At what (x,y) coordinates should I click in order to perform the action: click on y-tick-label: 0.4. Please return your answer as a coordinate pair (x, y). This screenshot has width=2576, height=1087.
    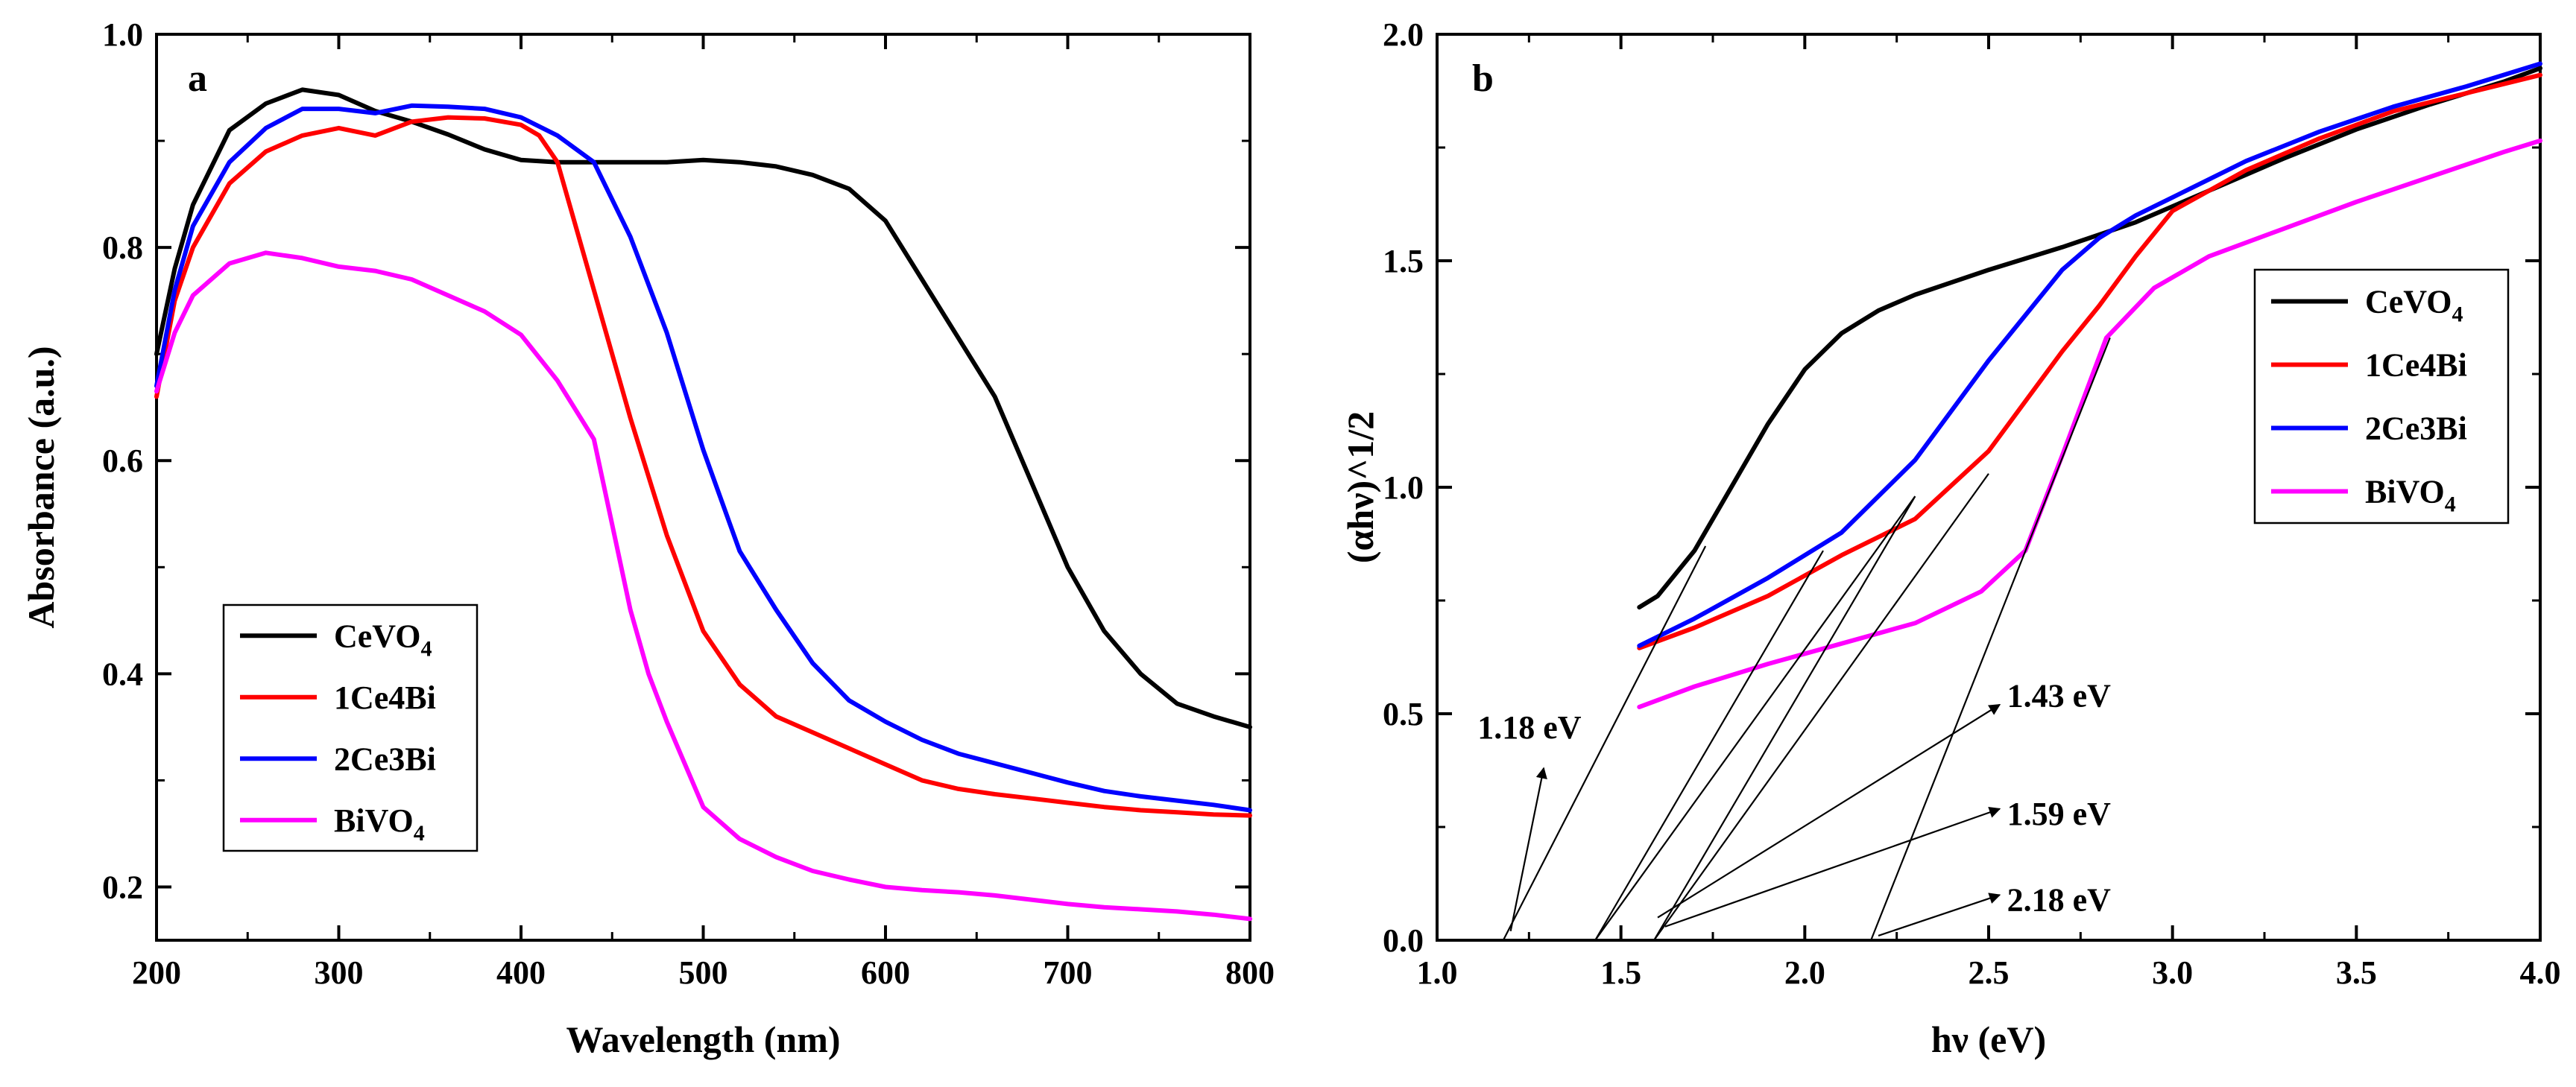
    Looking at the image, I should click on (122, 674).